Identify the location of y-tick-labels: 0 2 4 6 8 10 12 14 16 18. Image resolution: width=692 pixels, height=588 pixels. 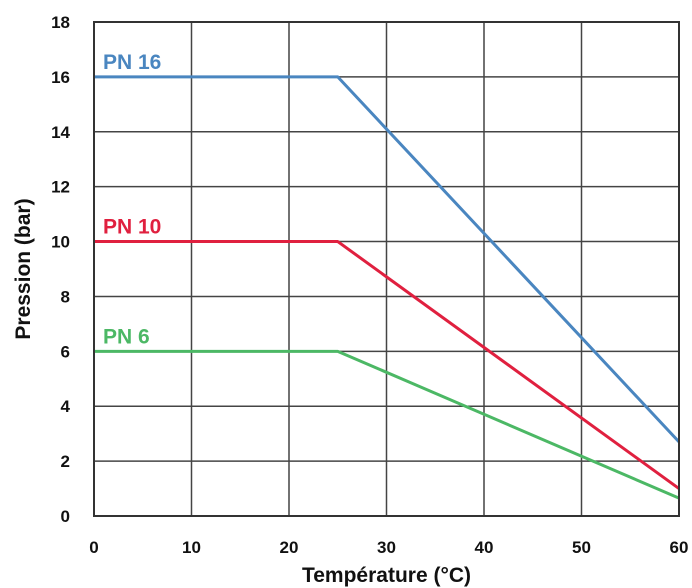
(60, 269).